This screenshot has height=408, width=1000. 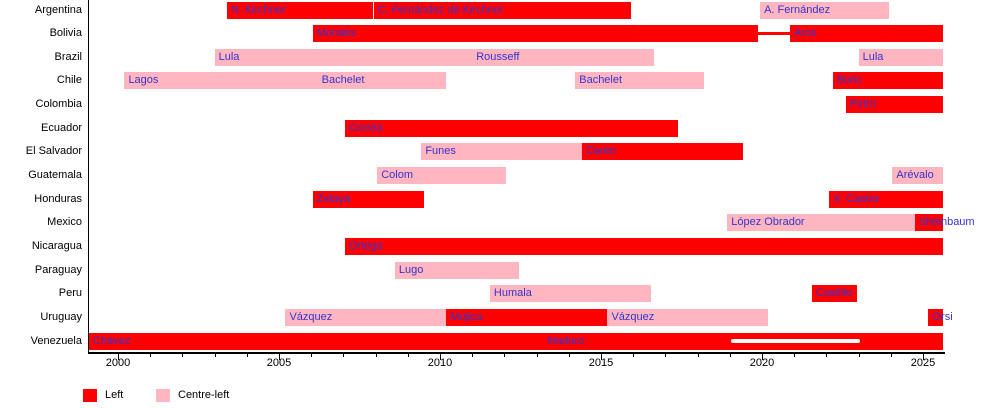 I want to click on president-name-label: Petro, so click(x=863, y=104).